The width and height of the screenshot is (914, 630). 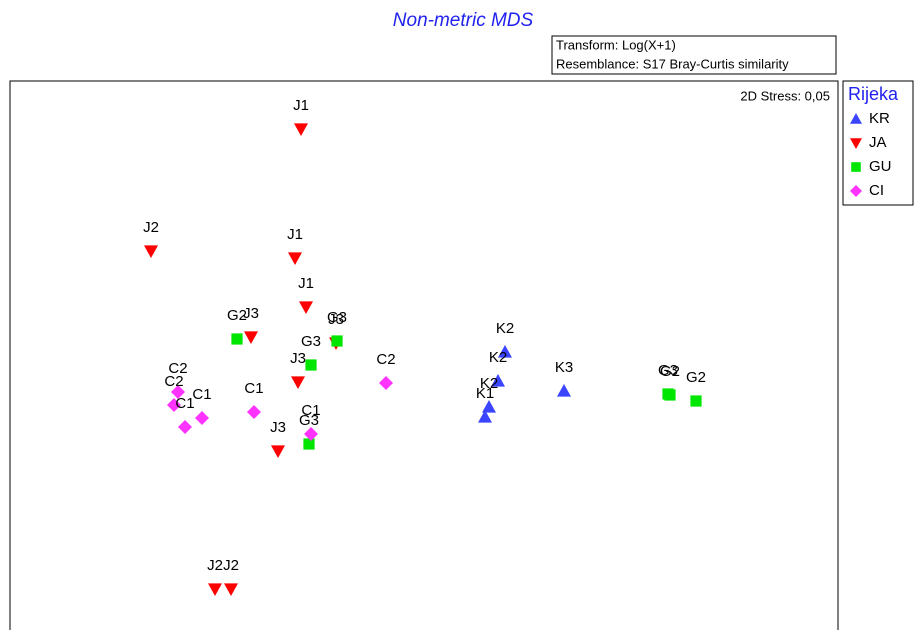 I want to click on stress-label: 2D Stress: 0,05, so click(x=785, y=95).